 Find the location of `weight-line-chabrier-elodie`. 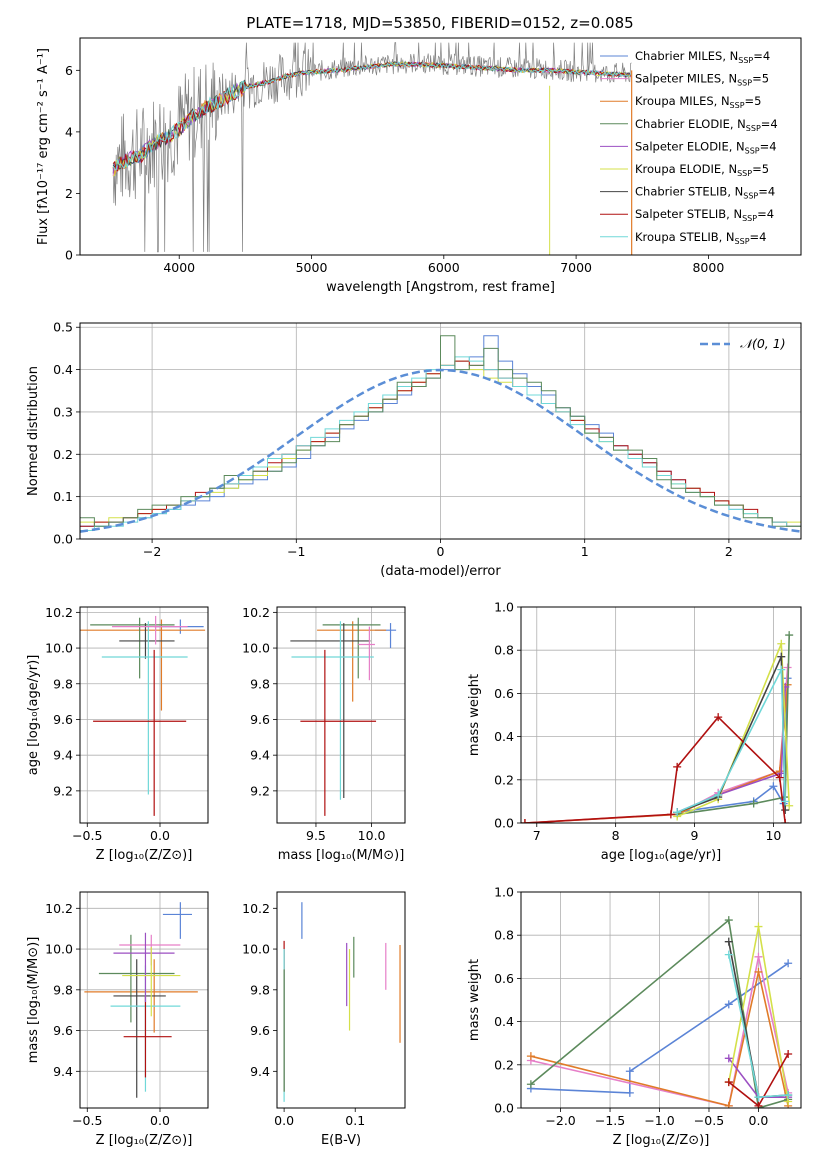

weight-line-chabrier-elodie is located at coordinates (659, 1013).